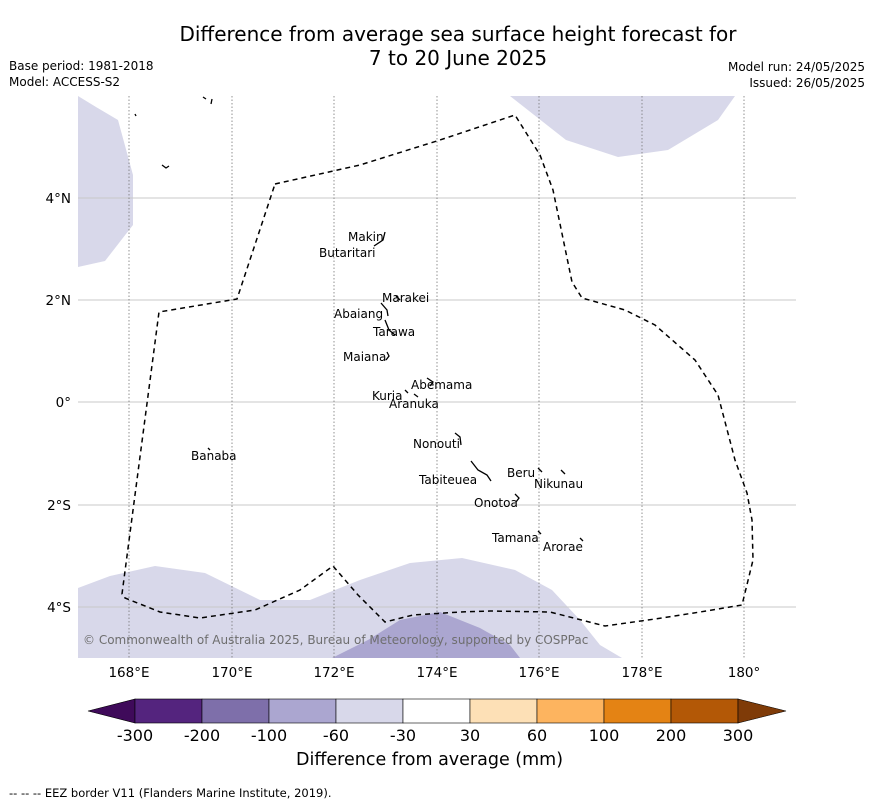 Image resolution: width=873 pixels, height=804 pixels. I want to click on island-label-butaritari: Butaritari, so click(347, 253).